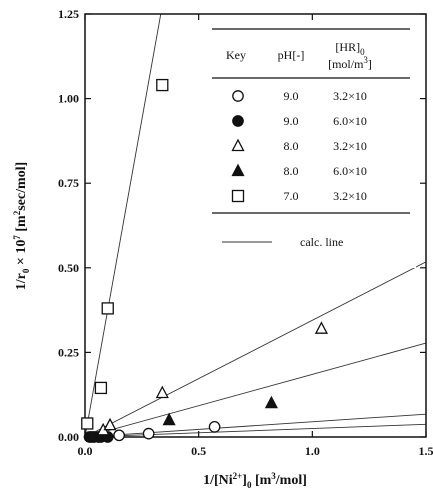 The height and width of the screenshot is (497, 433). I want to click on y-tick-label: 0.25, so click(68, 352).